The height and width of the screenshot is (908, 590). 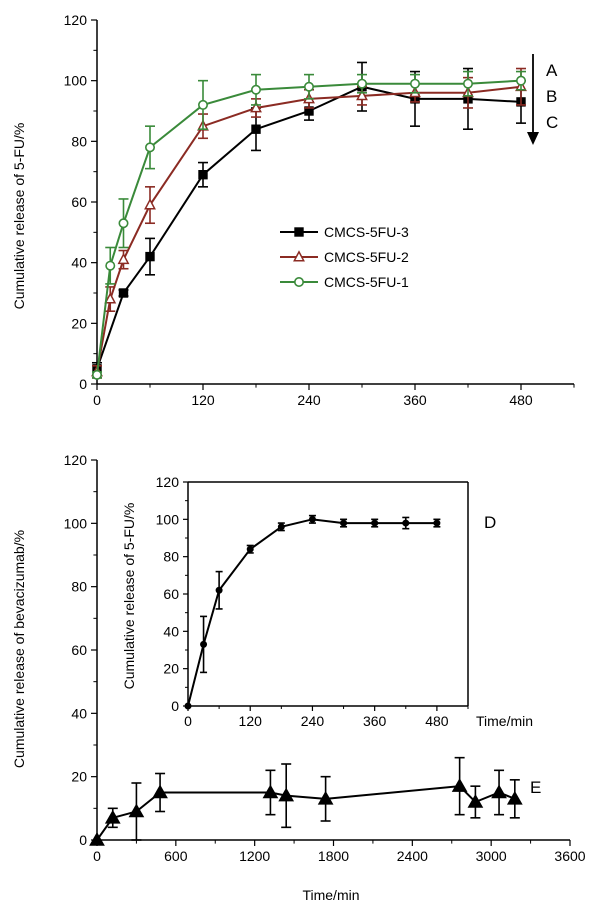 I want to click on inset-y-tick-label: 120, so click(x=168, y=482).